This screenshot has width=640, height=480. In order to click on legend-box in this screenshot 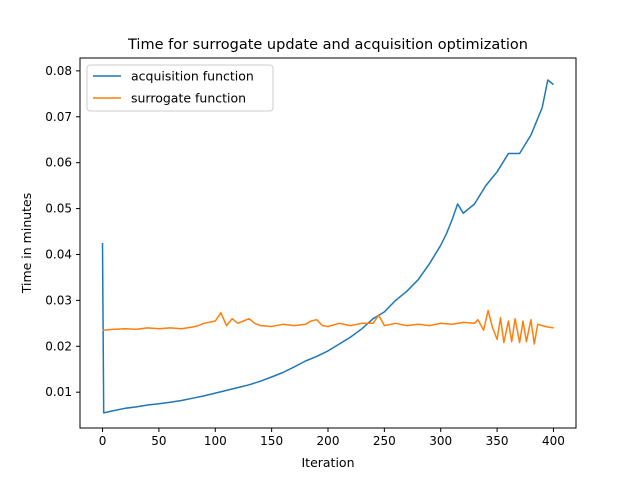, I will do `click(180, 88)`.